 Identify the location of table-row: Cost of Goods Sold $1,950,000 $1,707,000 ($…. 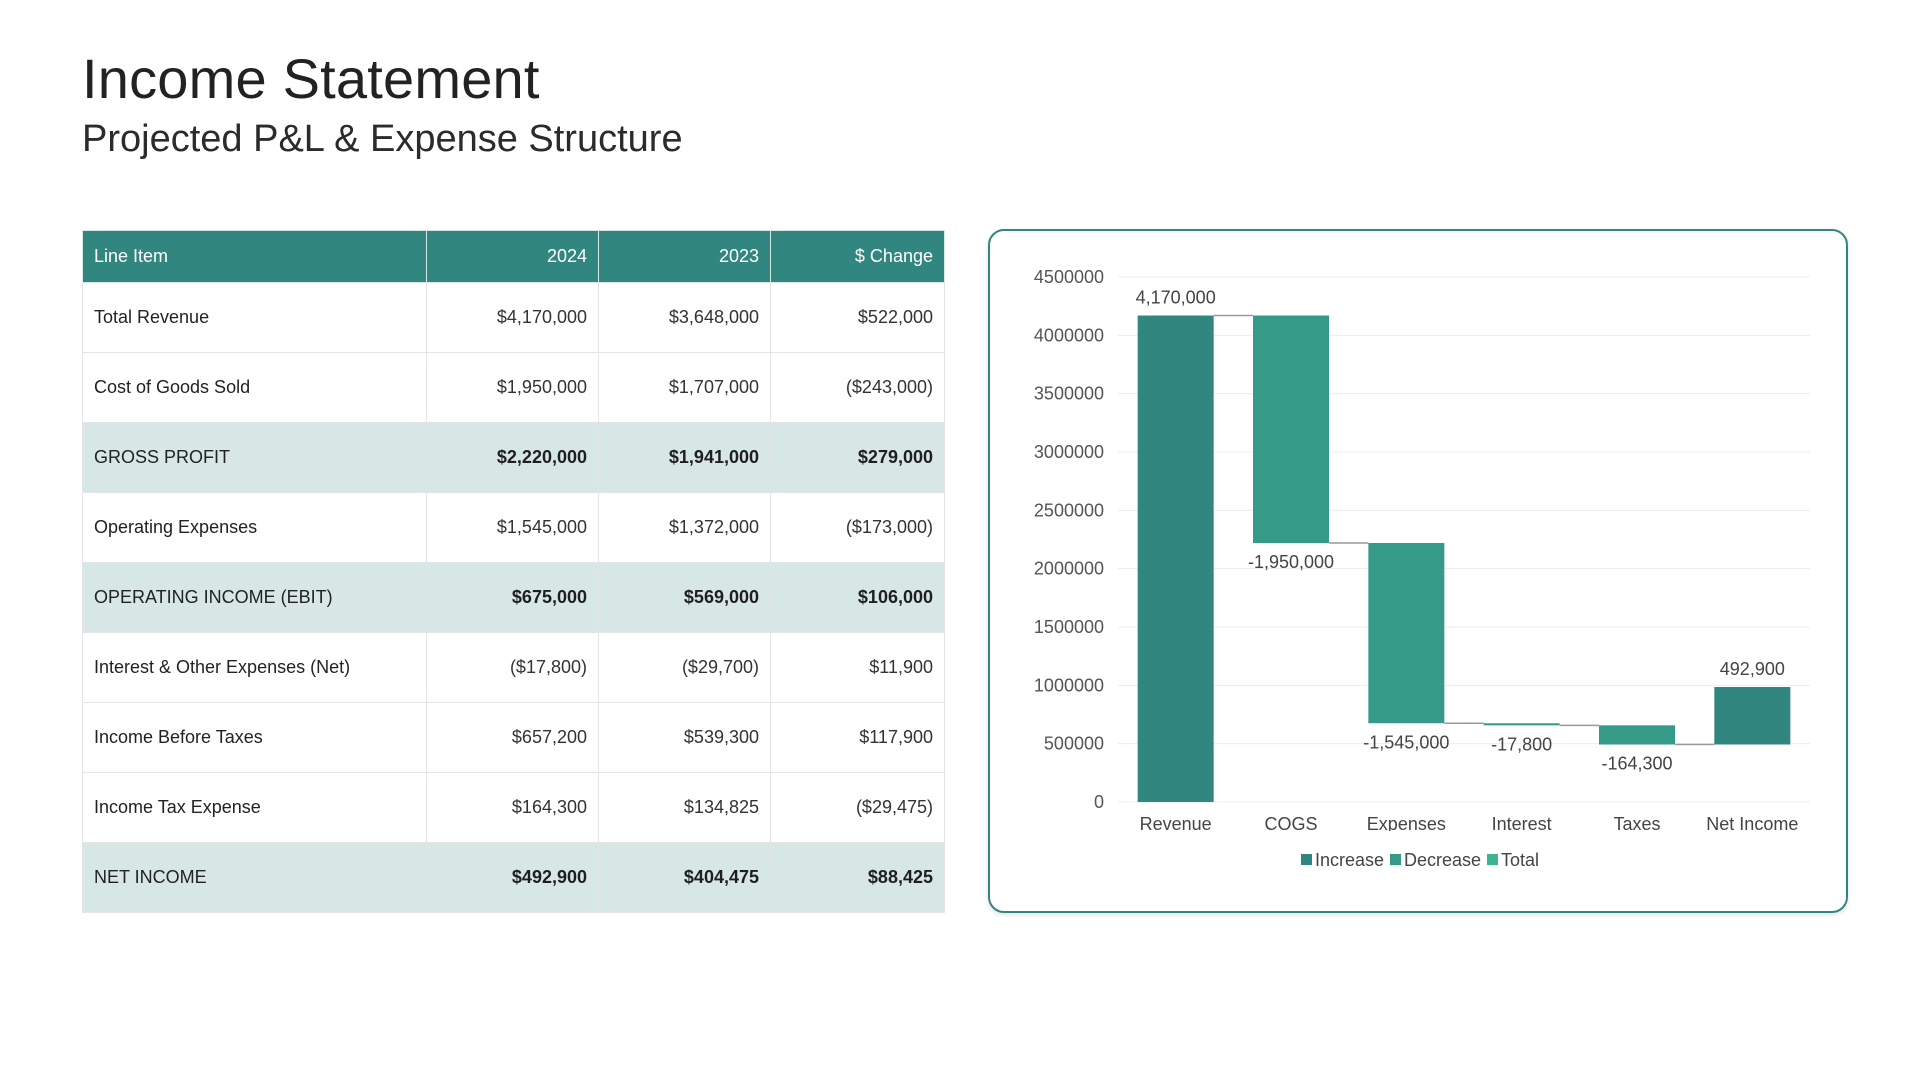
(513, 387).